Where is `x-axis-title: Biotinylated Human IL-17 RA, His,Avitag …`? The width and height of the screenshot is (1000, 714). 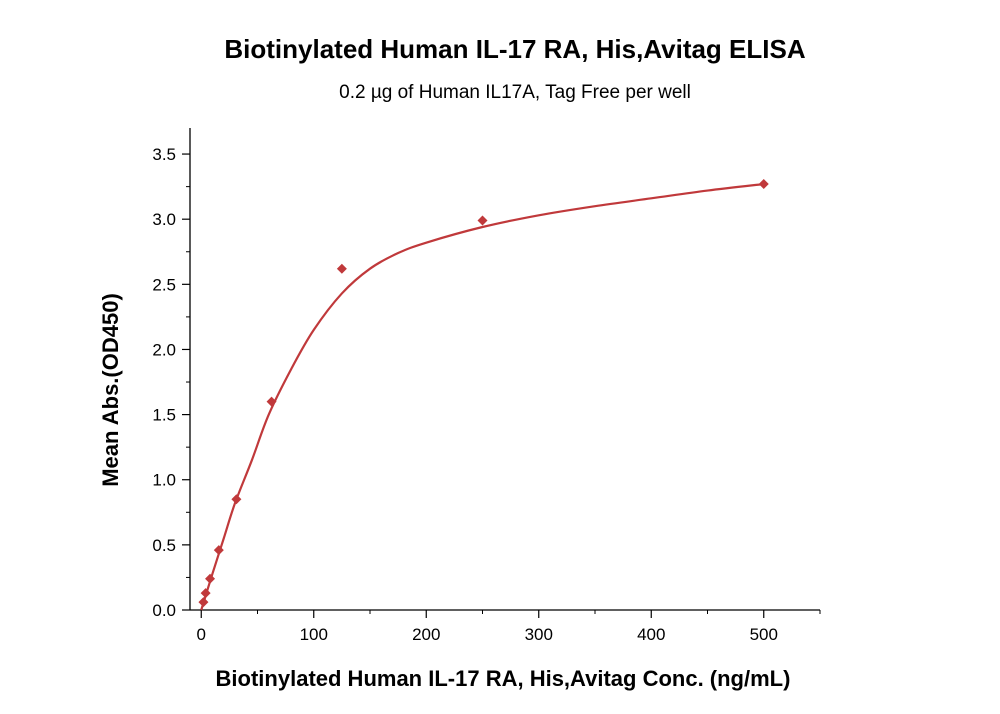 x-axis-title: Biotinylated Human IL-17 RA, His,Avitag … is located at coordinates (503, 678).